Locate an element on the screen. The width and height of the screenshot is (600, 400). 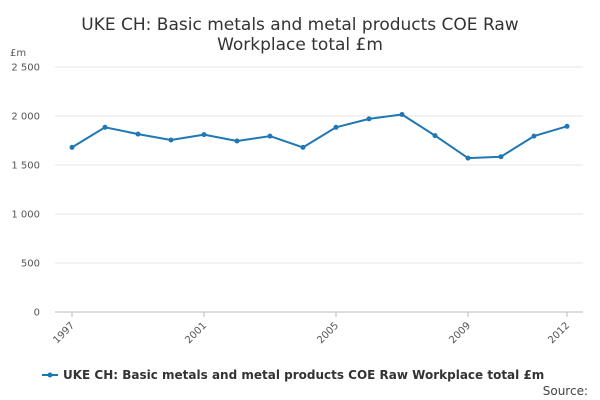
series-layer is located at coordinates (319, 136).